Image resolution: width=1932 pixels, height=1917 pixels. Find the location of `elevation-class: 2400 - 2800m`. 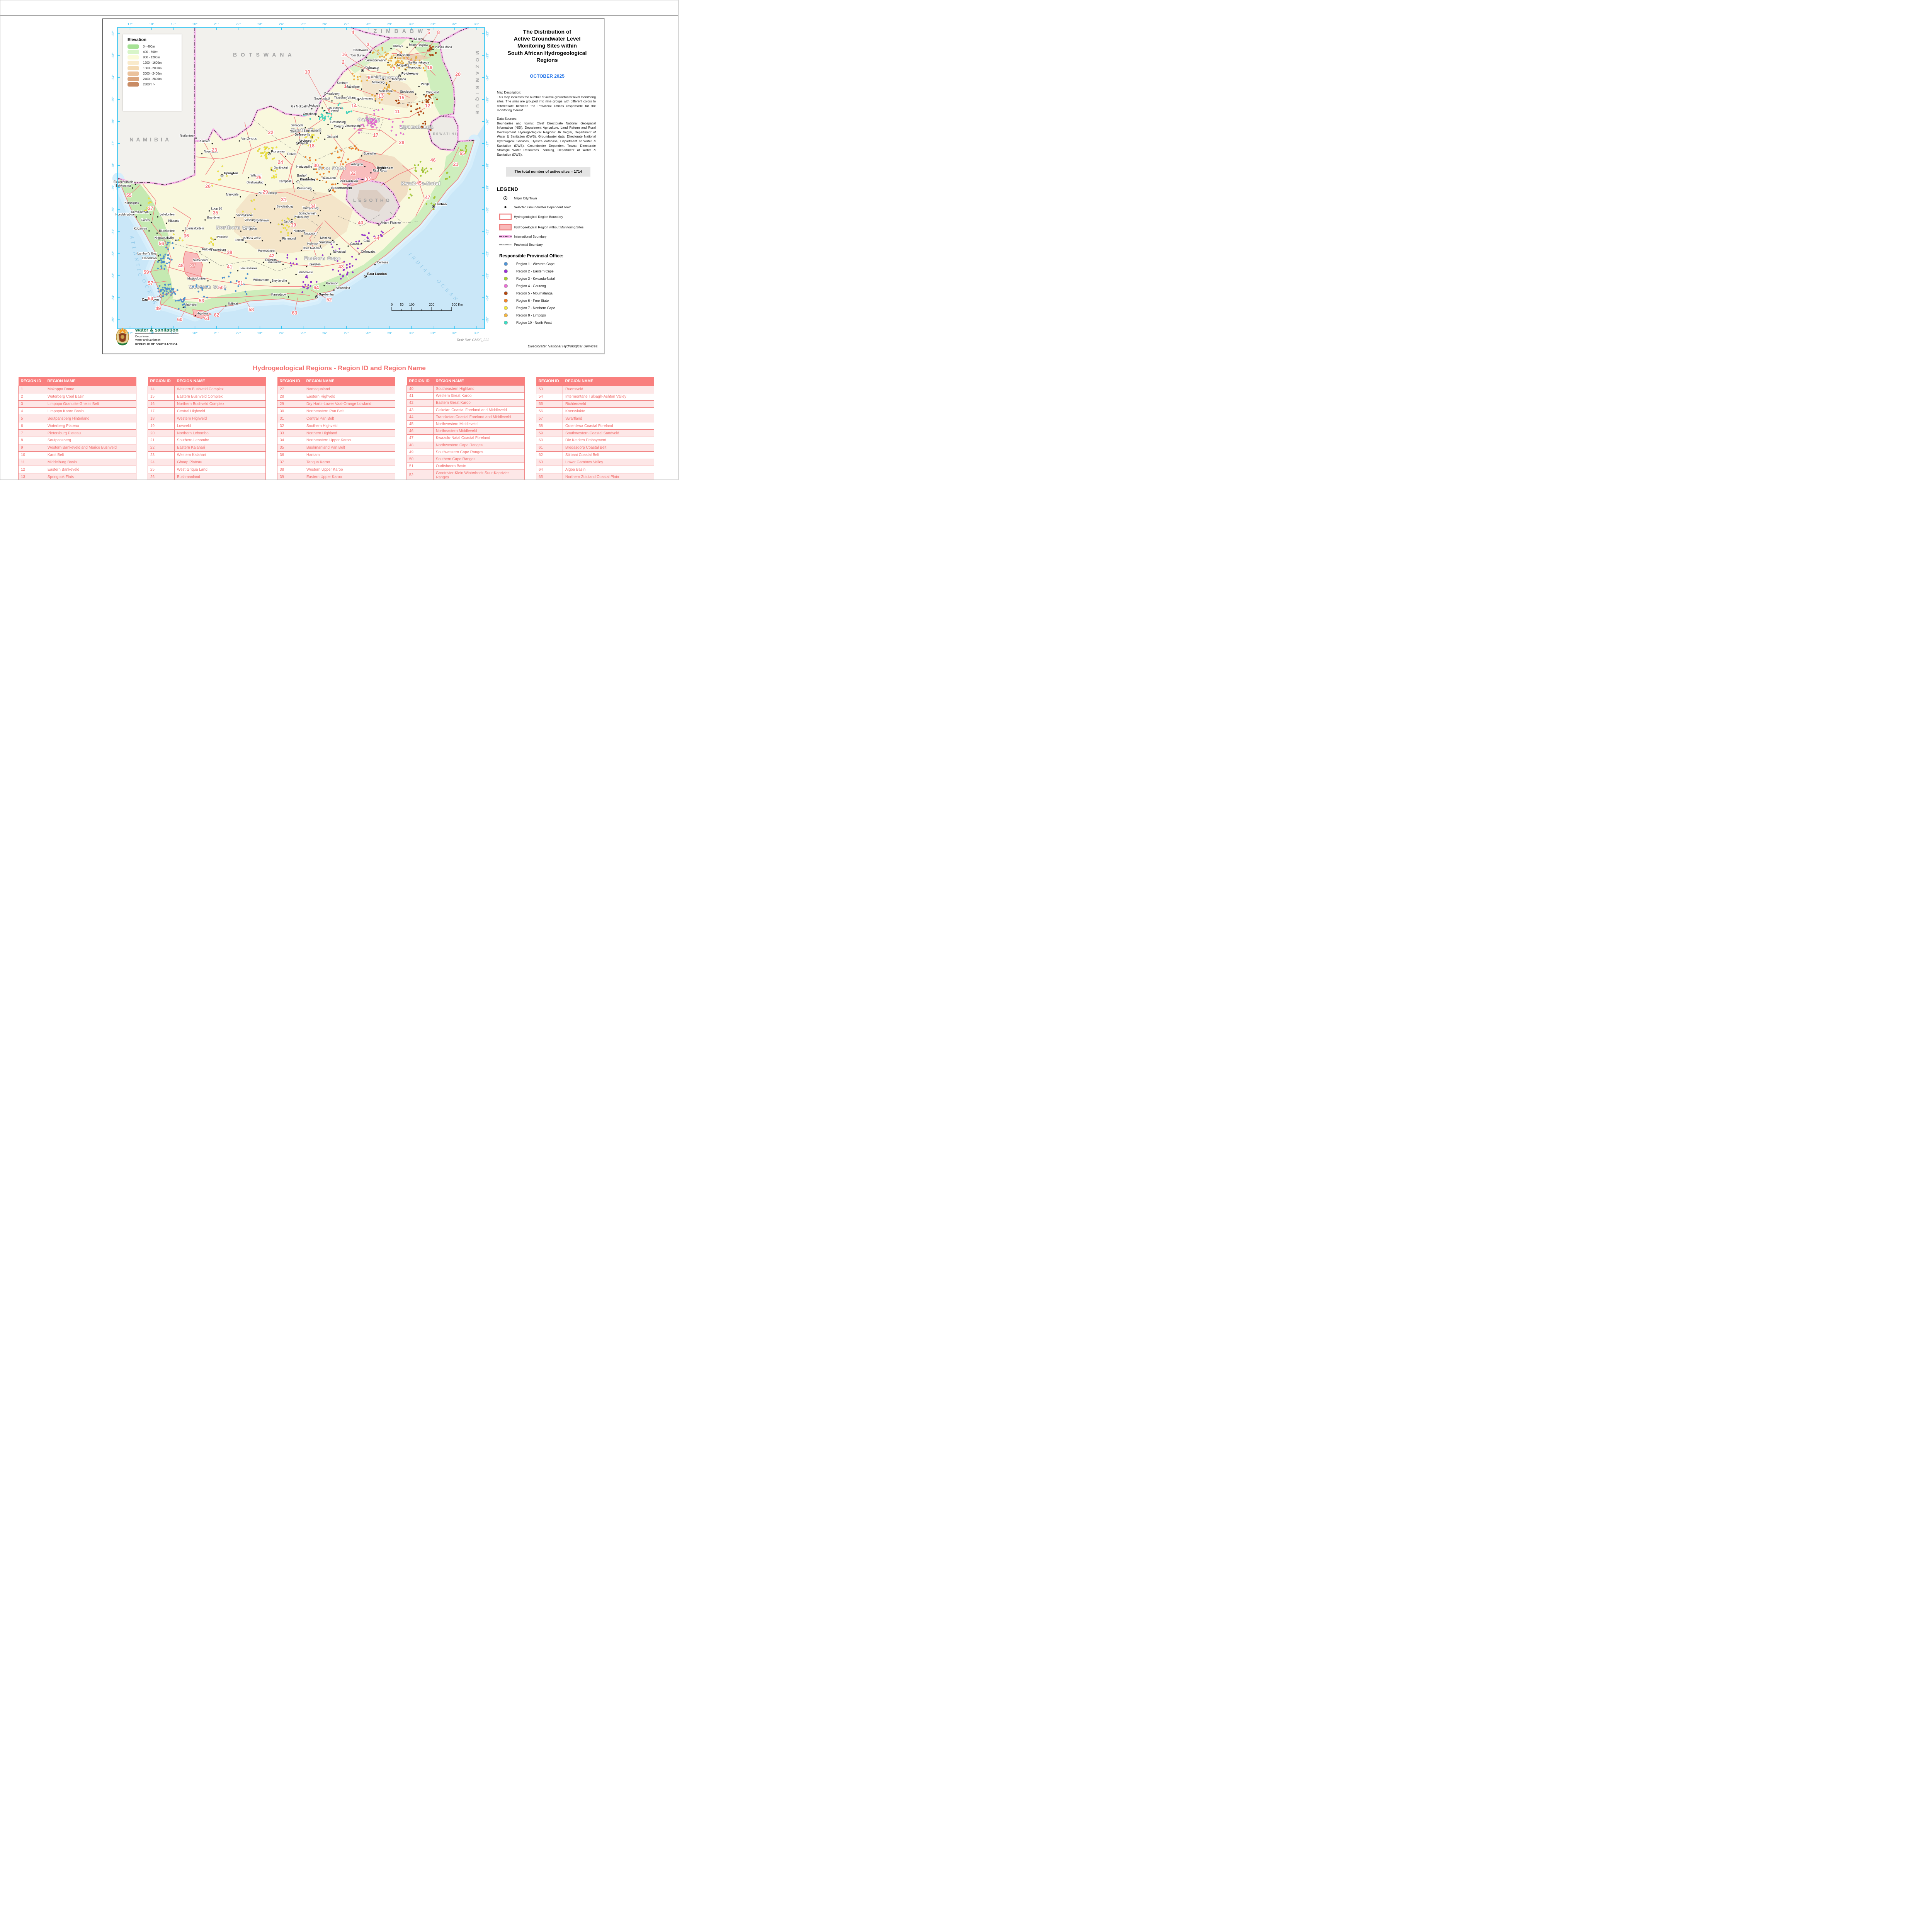

elevation-class: 2400 - 2800m is located at coordinates (153, 79).